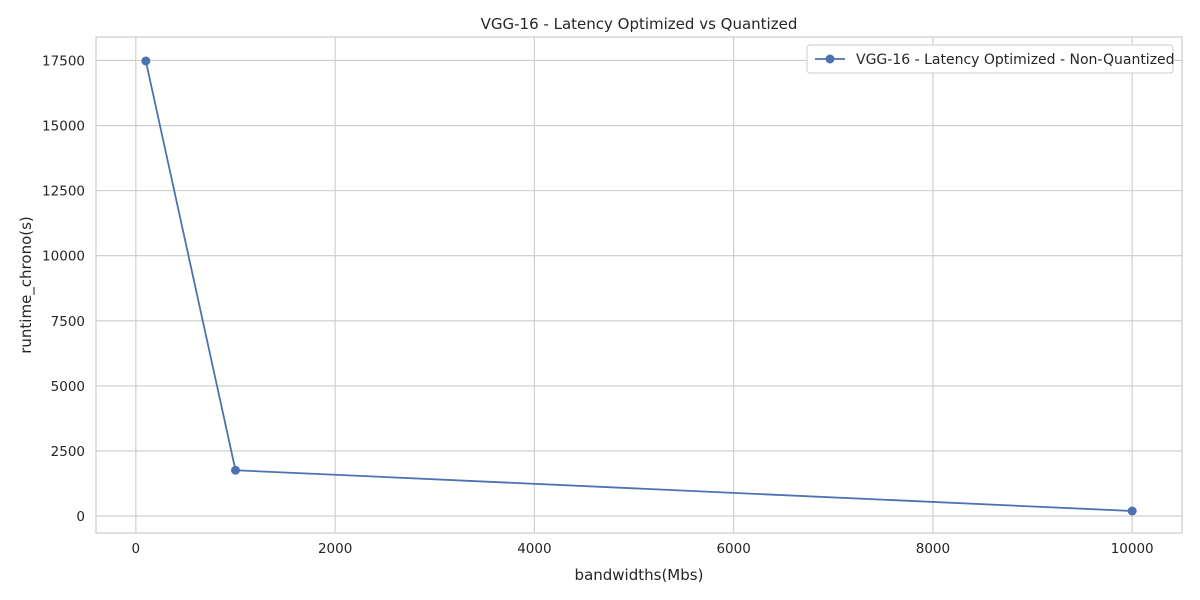 This screenshot has width=1200, height=600. I want to click on legend-box, so click(990, 59).